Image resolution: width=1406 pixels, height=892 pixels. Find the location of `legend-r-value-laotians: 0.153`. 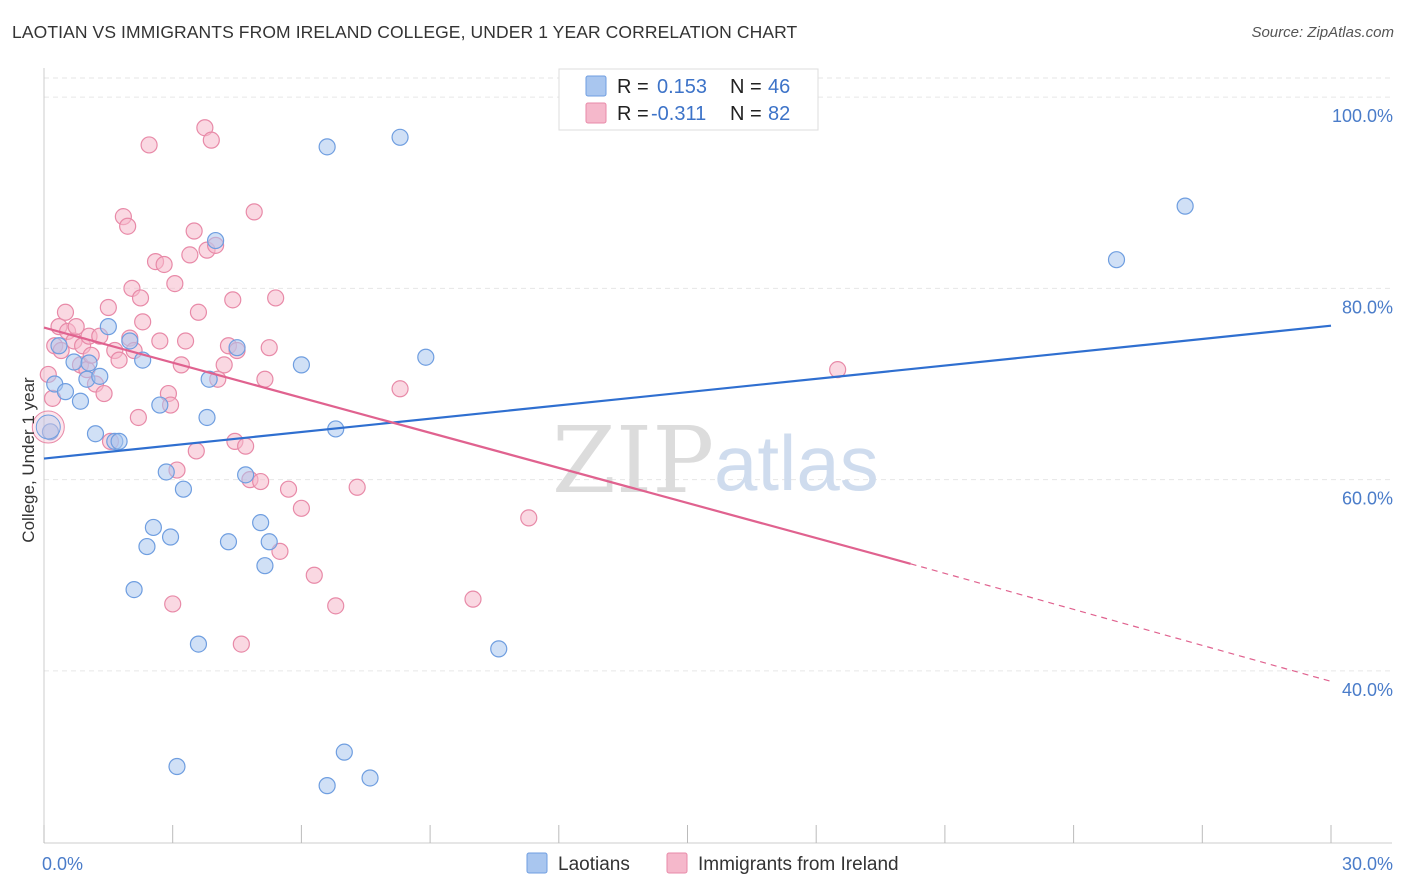

legend-r-value-laotians: 0.153 is located at coordinates (682, 87).